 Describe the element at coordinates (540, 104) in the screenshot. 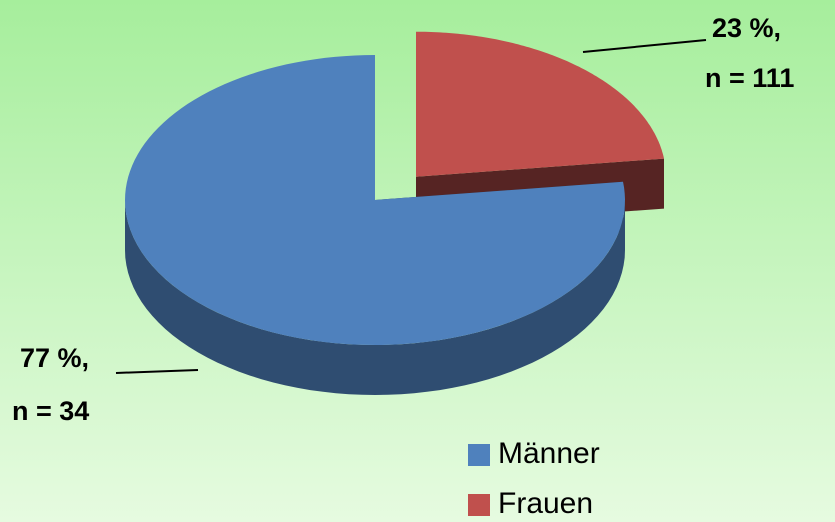

I see `slice` at that location.